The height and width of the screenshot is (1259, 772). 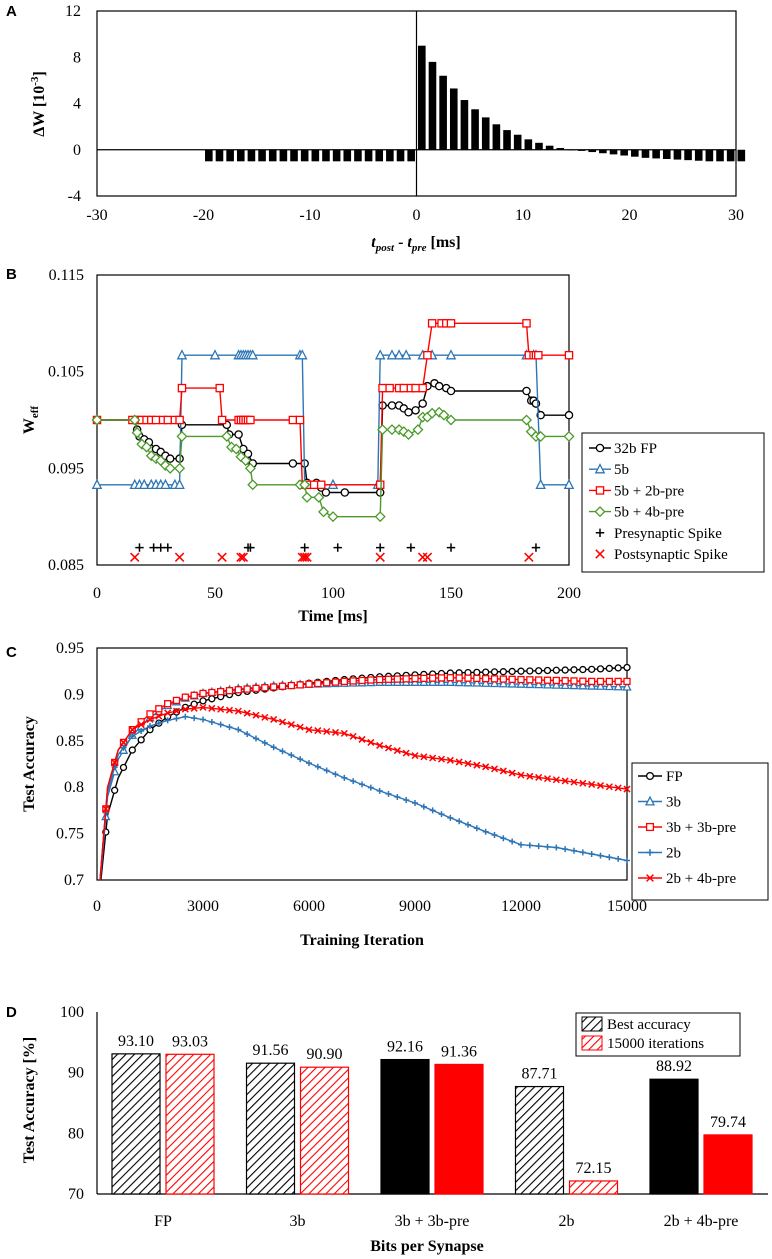 I want to click on panel-a-x-axis-title: tpost - tpre [ms], so click(x=415, y=244).